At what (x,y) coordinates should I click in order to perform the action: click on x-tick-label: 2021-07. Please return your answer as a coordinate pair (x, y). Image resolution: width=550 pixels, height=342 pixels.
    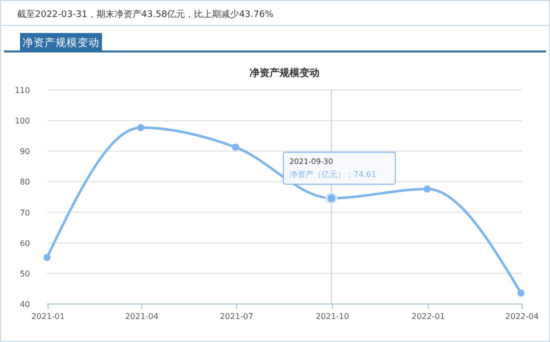
    Looking at the image, I should click on (237, 316).